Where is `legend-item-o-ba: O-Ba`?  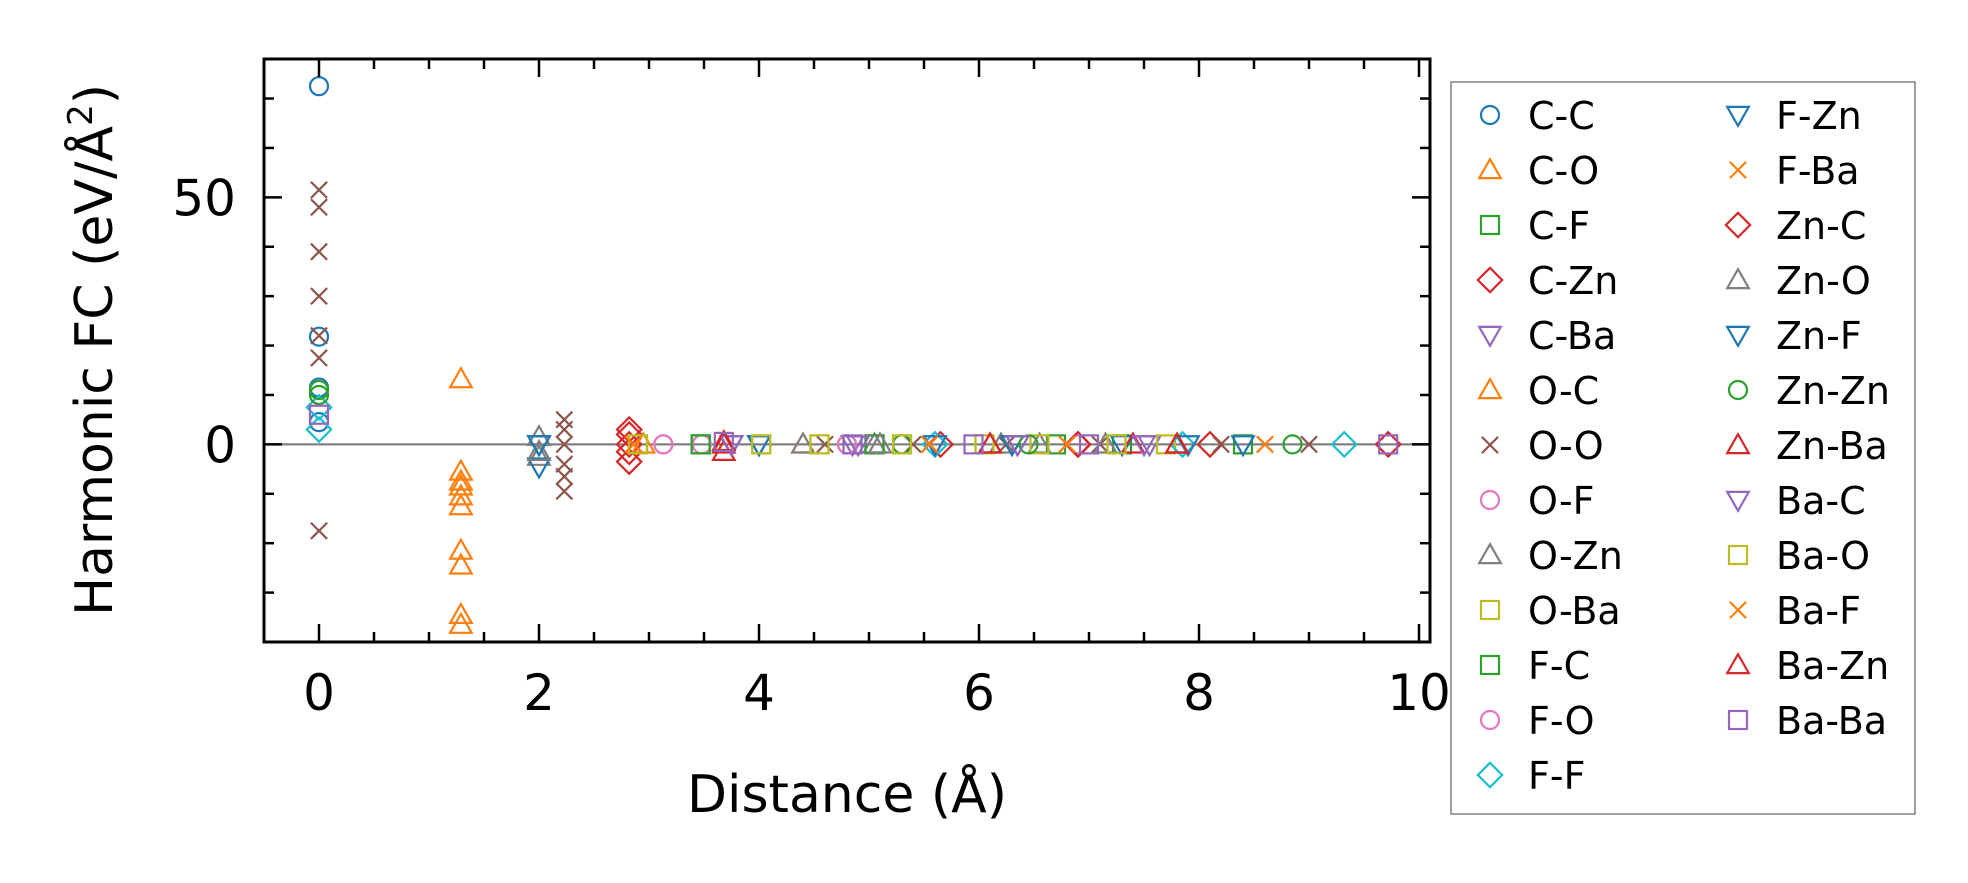 legend-item-o-ba: O-Ba is located at coordinates (1550, 611).